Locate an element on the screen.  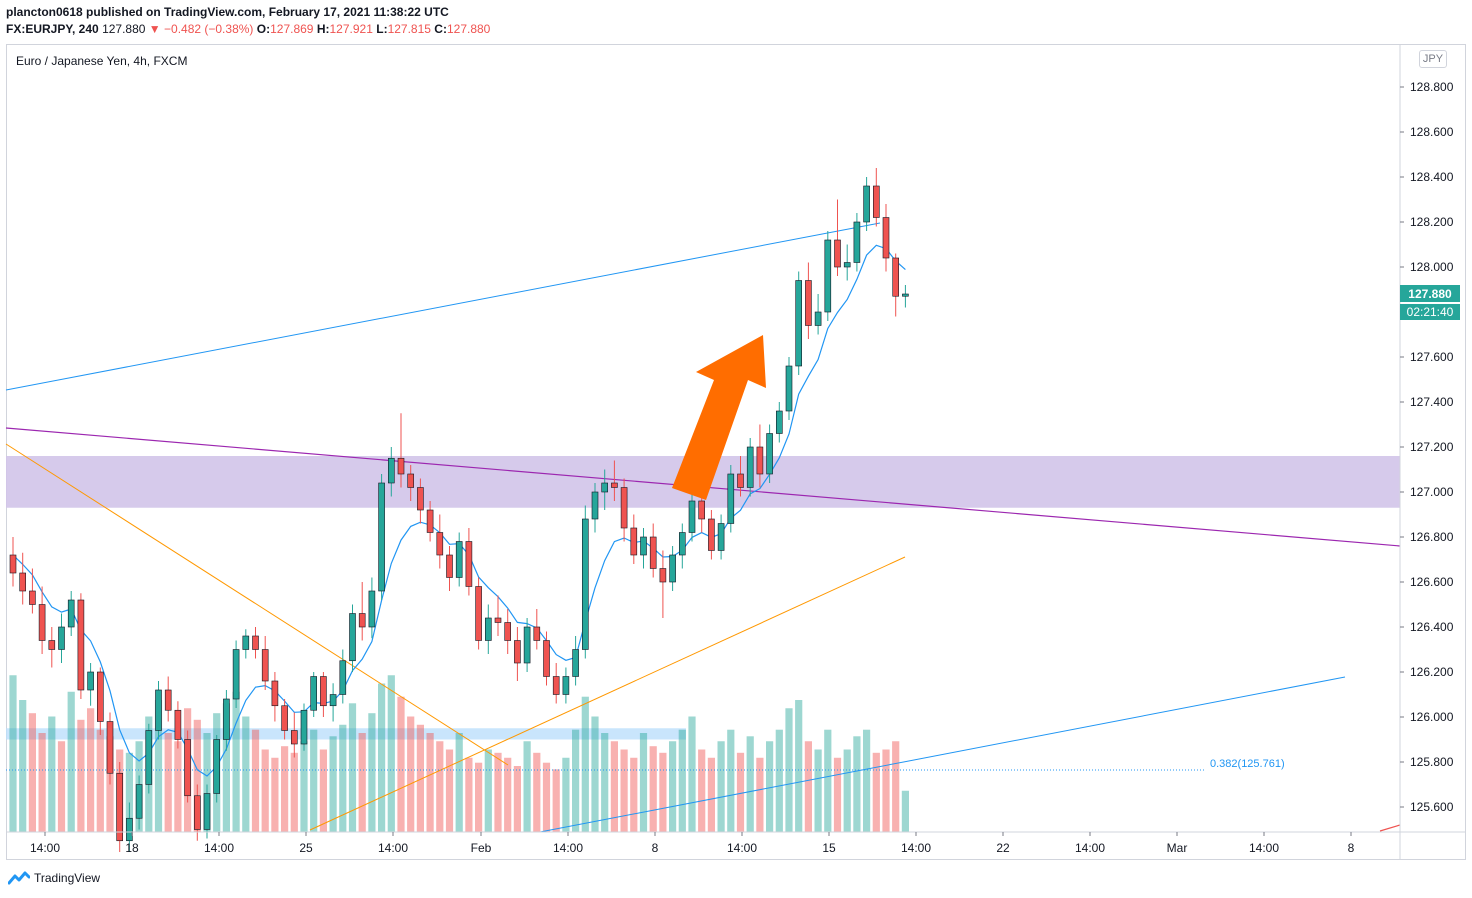
y-tick-label: 128.600 is located at coordinates (1432, 132).